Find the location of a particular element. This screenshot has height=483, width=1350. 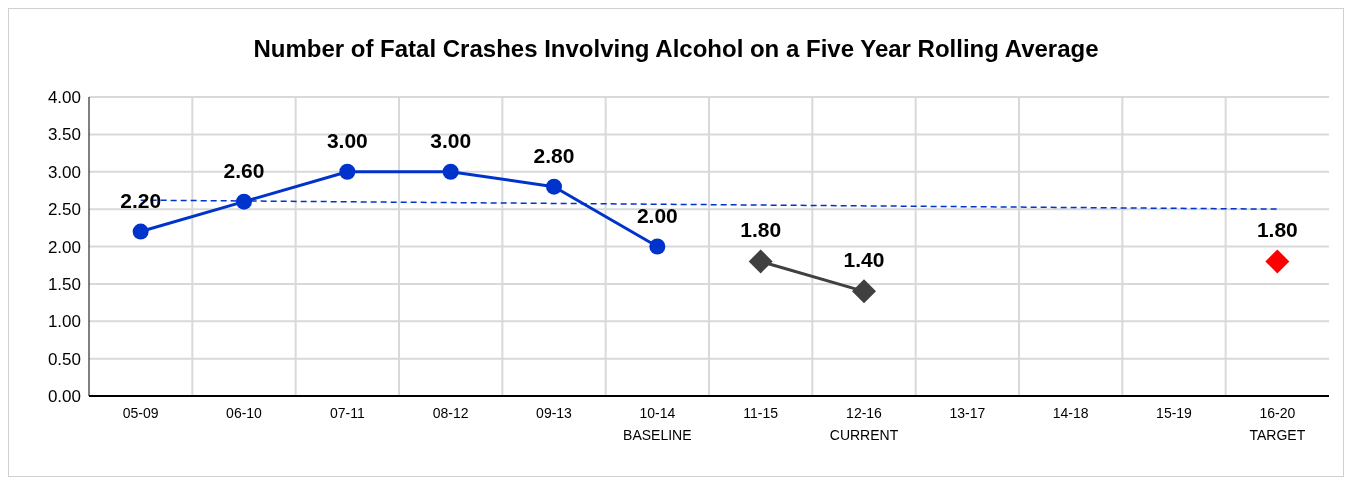

x-tick-label: 12-16 CURRENT is located at coordinates (864, 424).